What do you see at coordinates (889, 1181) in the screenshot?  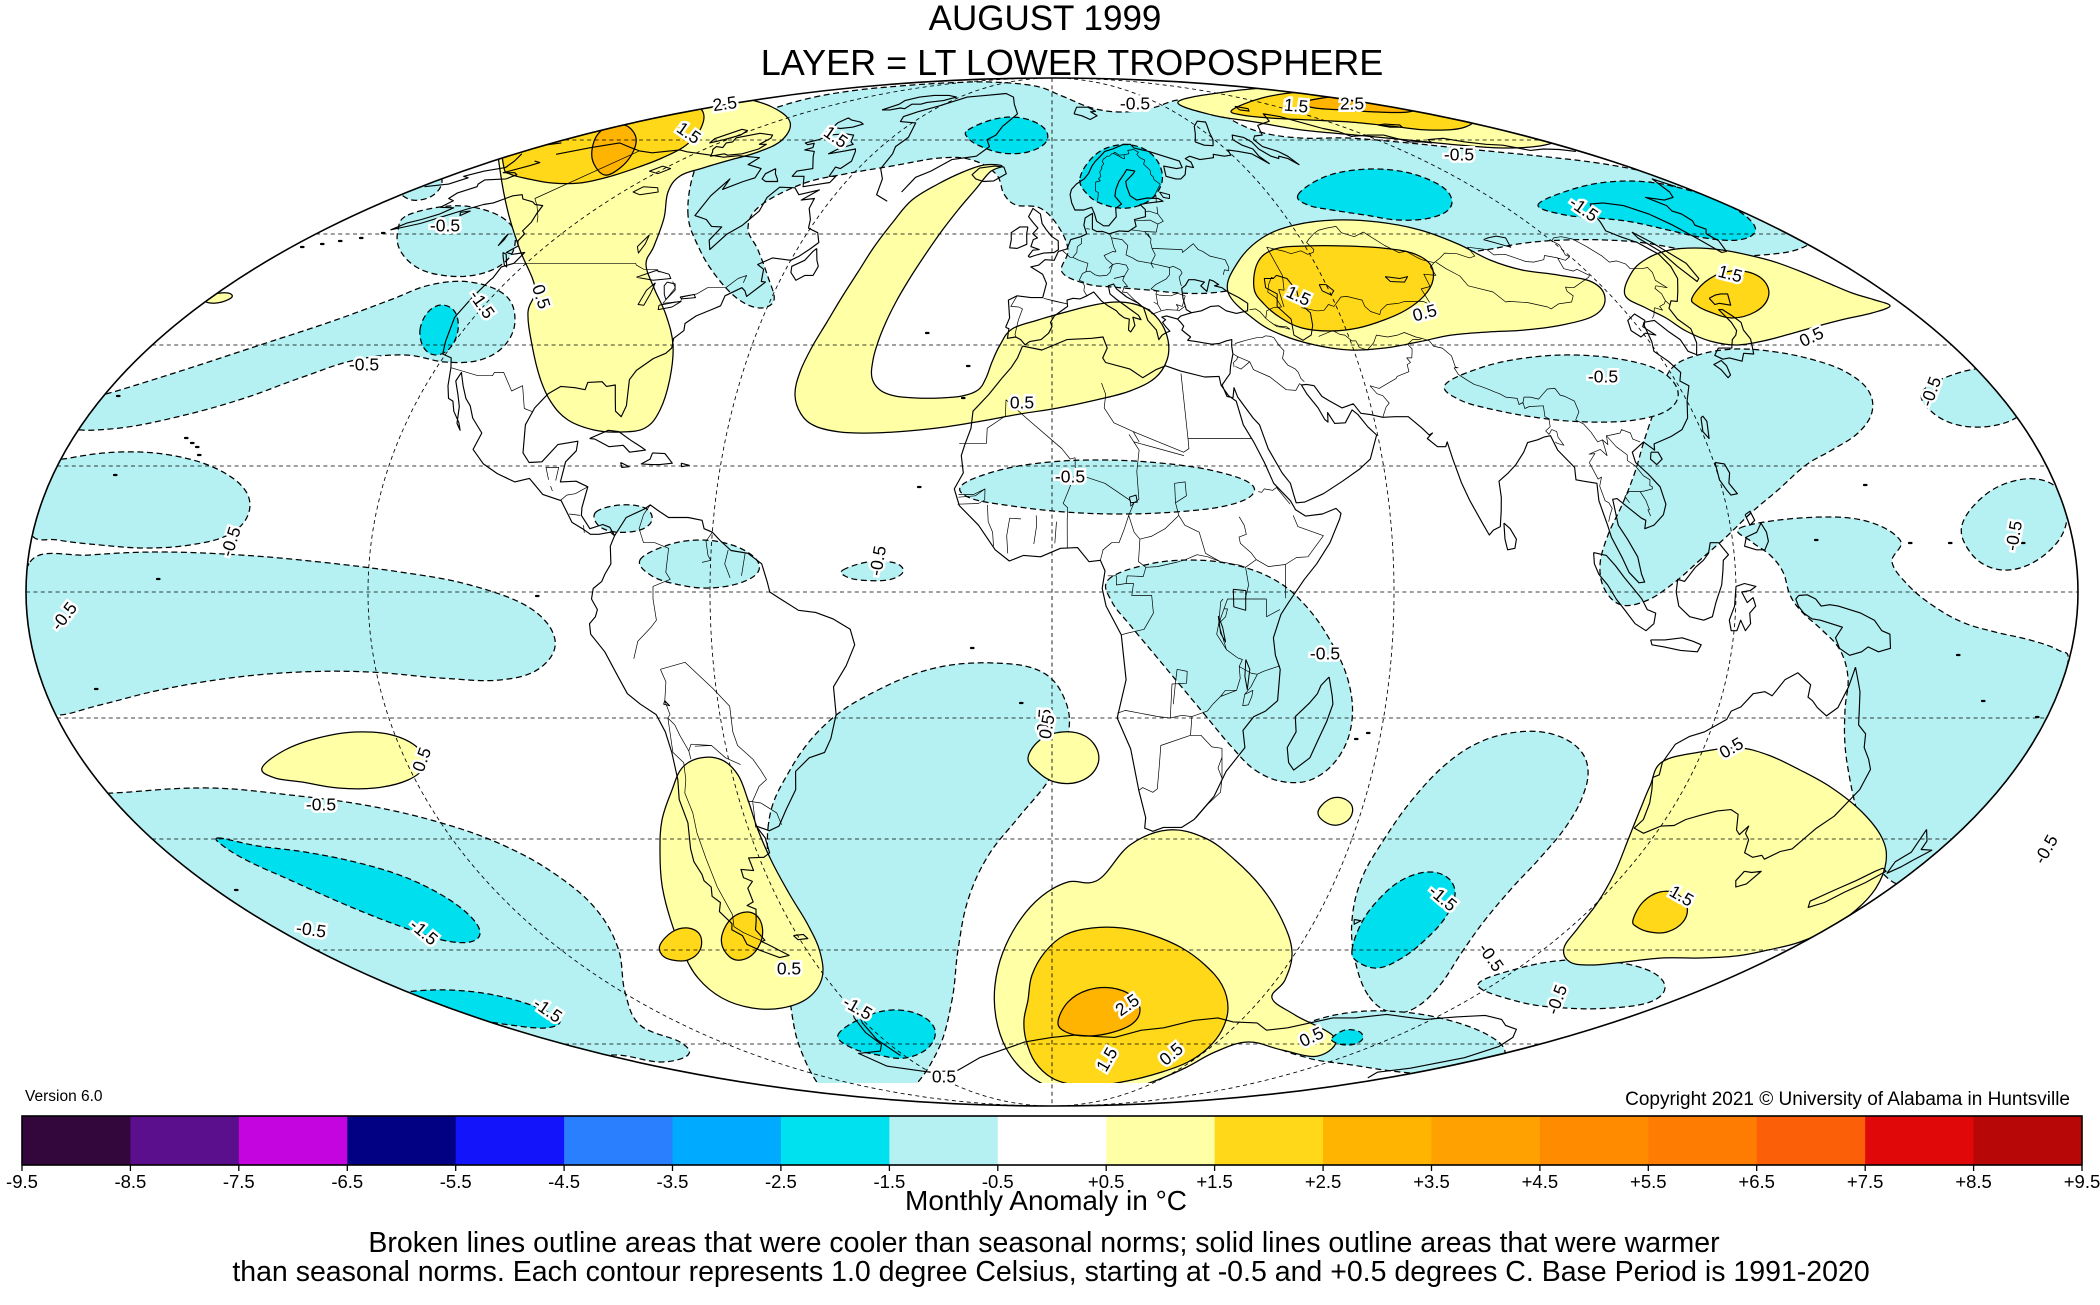 I see `svg-text: -1.5` at bounding box center [889, 1181].